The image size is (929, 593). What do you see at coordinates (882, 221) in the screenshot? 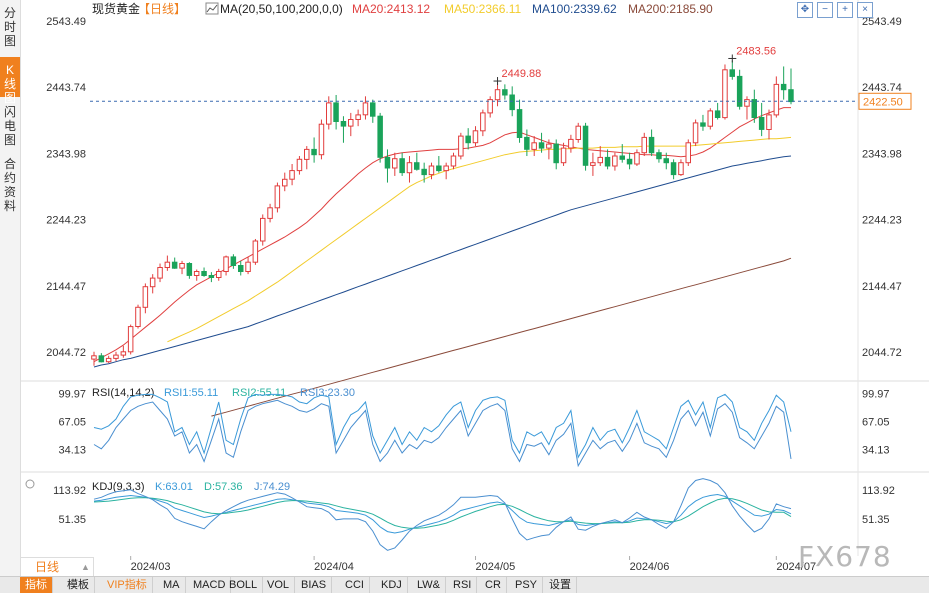
I see `y-tick-right: 2244.23` at bounding box center [882, 221].